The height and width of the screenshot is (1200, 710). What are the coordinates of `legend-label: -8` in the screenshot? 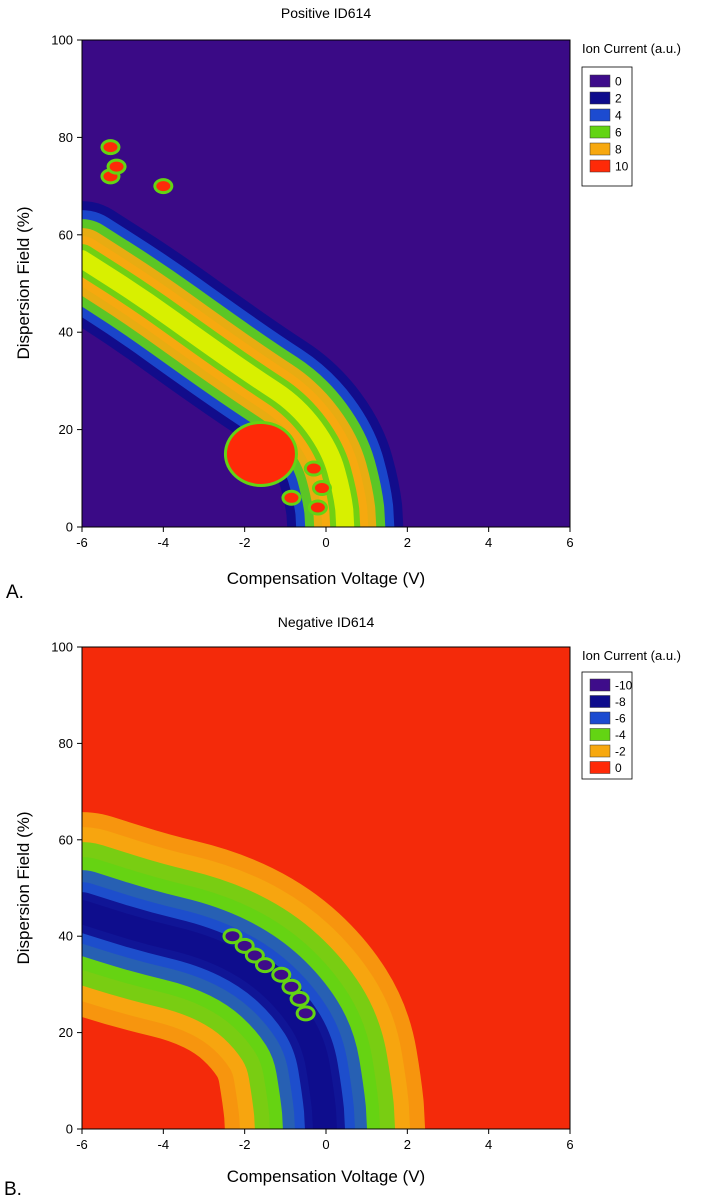 It's located at (620, 702).